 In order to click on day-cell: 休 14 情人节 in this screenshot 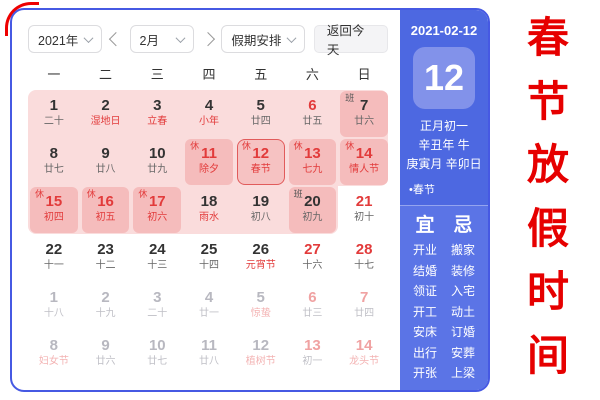, I will do `click(364, 162)`.